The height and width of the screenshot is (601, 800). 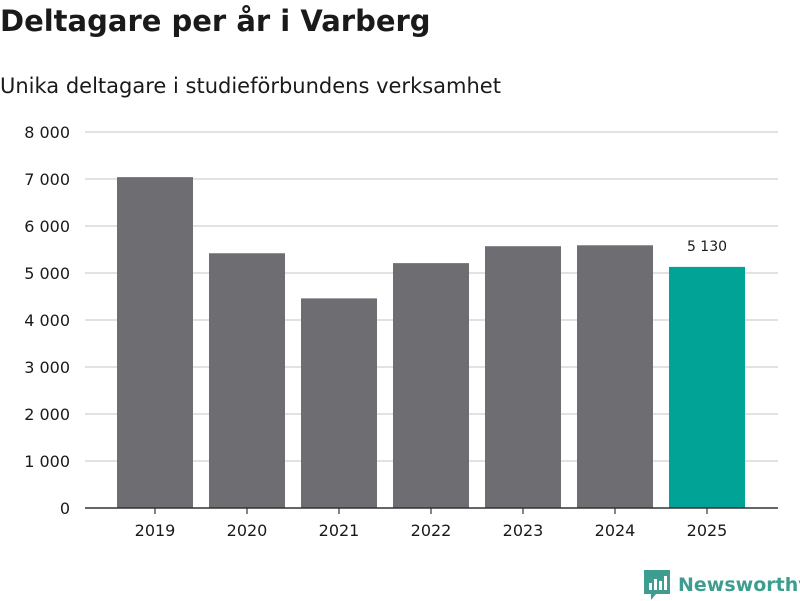 What do you see at coordinates (707, 247) in the screenshot?
I see `data-label: 5 130` at bounding box center [707, 247].